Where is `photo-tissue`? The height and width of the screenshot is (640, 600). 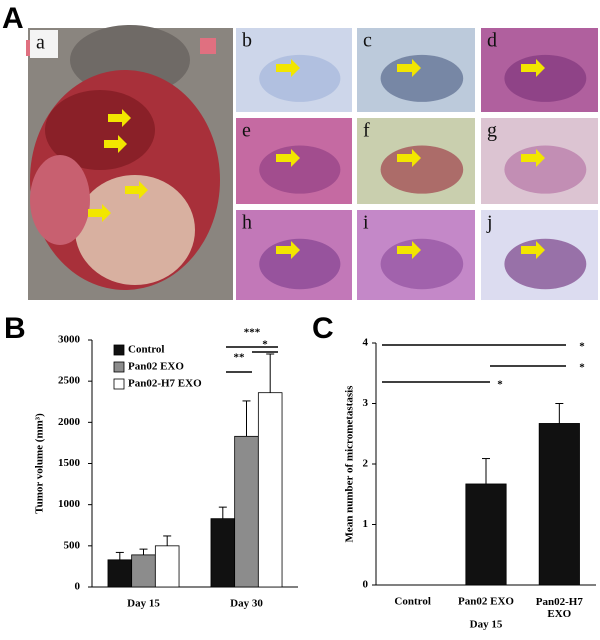 photo-tissue is located at coordinates (60, 200).